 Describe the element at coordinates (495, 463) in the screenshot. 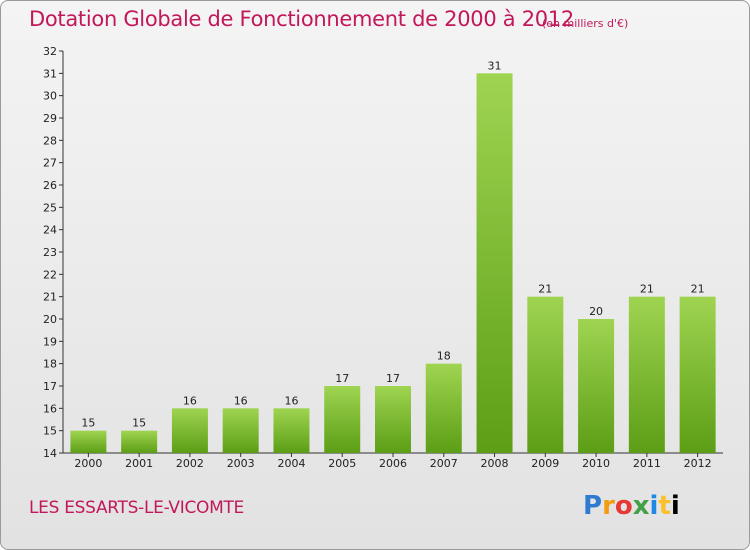

I see `x-tick-label: 2008` at that location.